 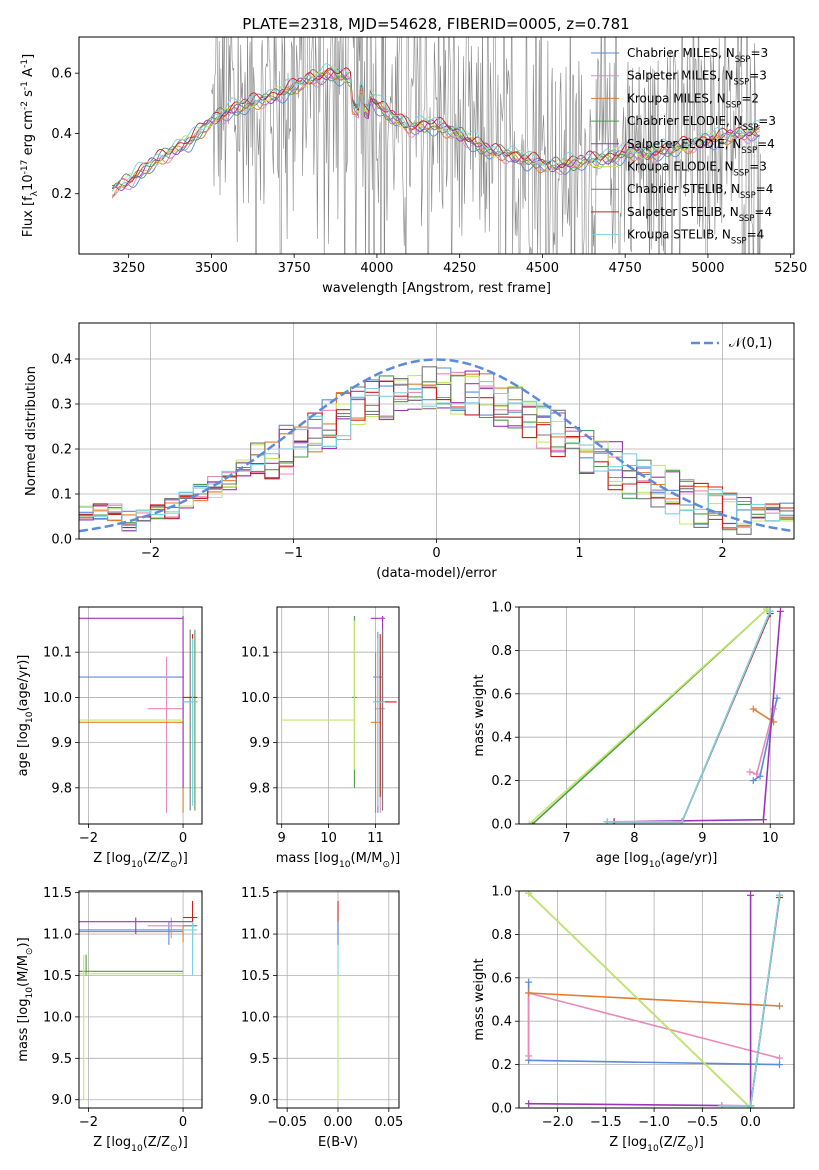 I want to click on x-tick-label: −2, so click(x=150, y=553).